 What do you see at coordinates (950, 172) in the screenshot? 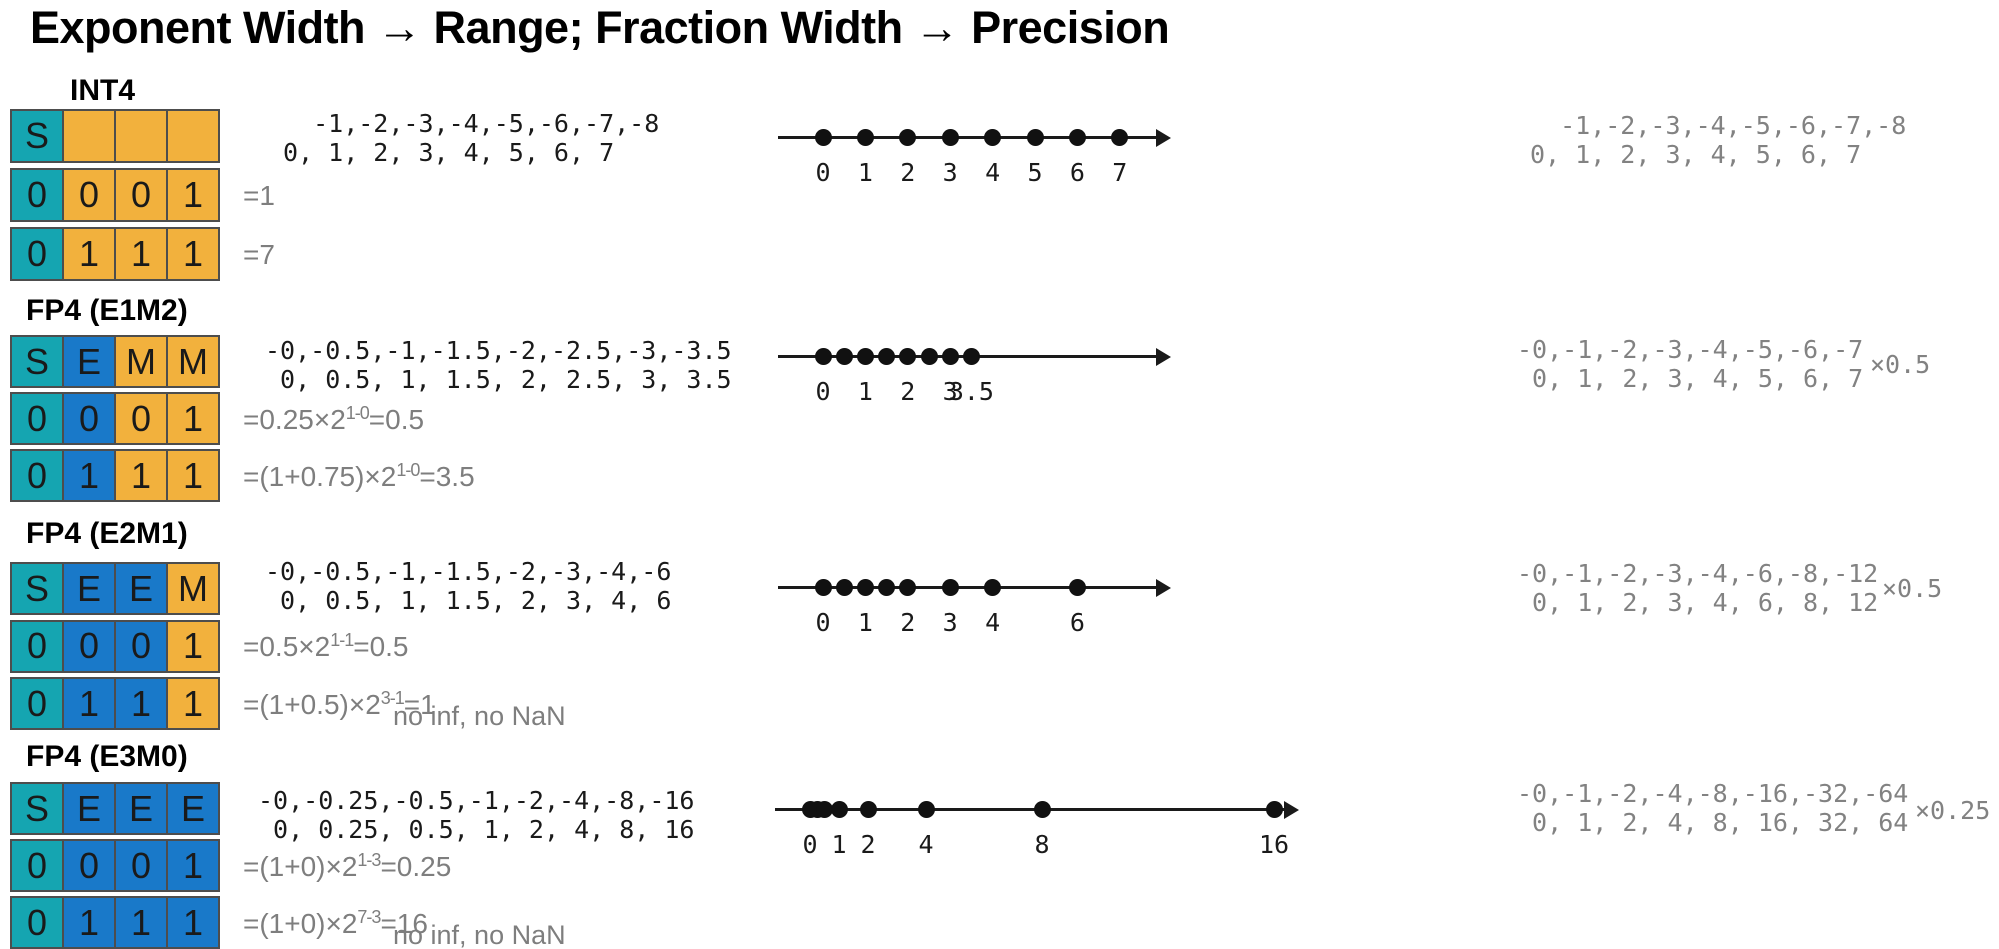
I see `number-line-tick-label: 3` at bounding box center [950, 172].